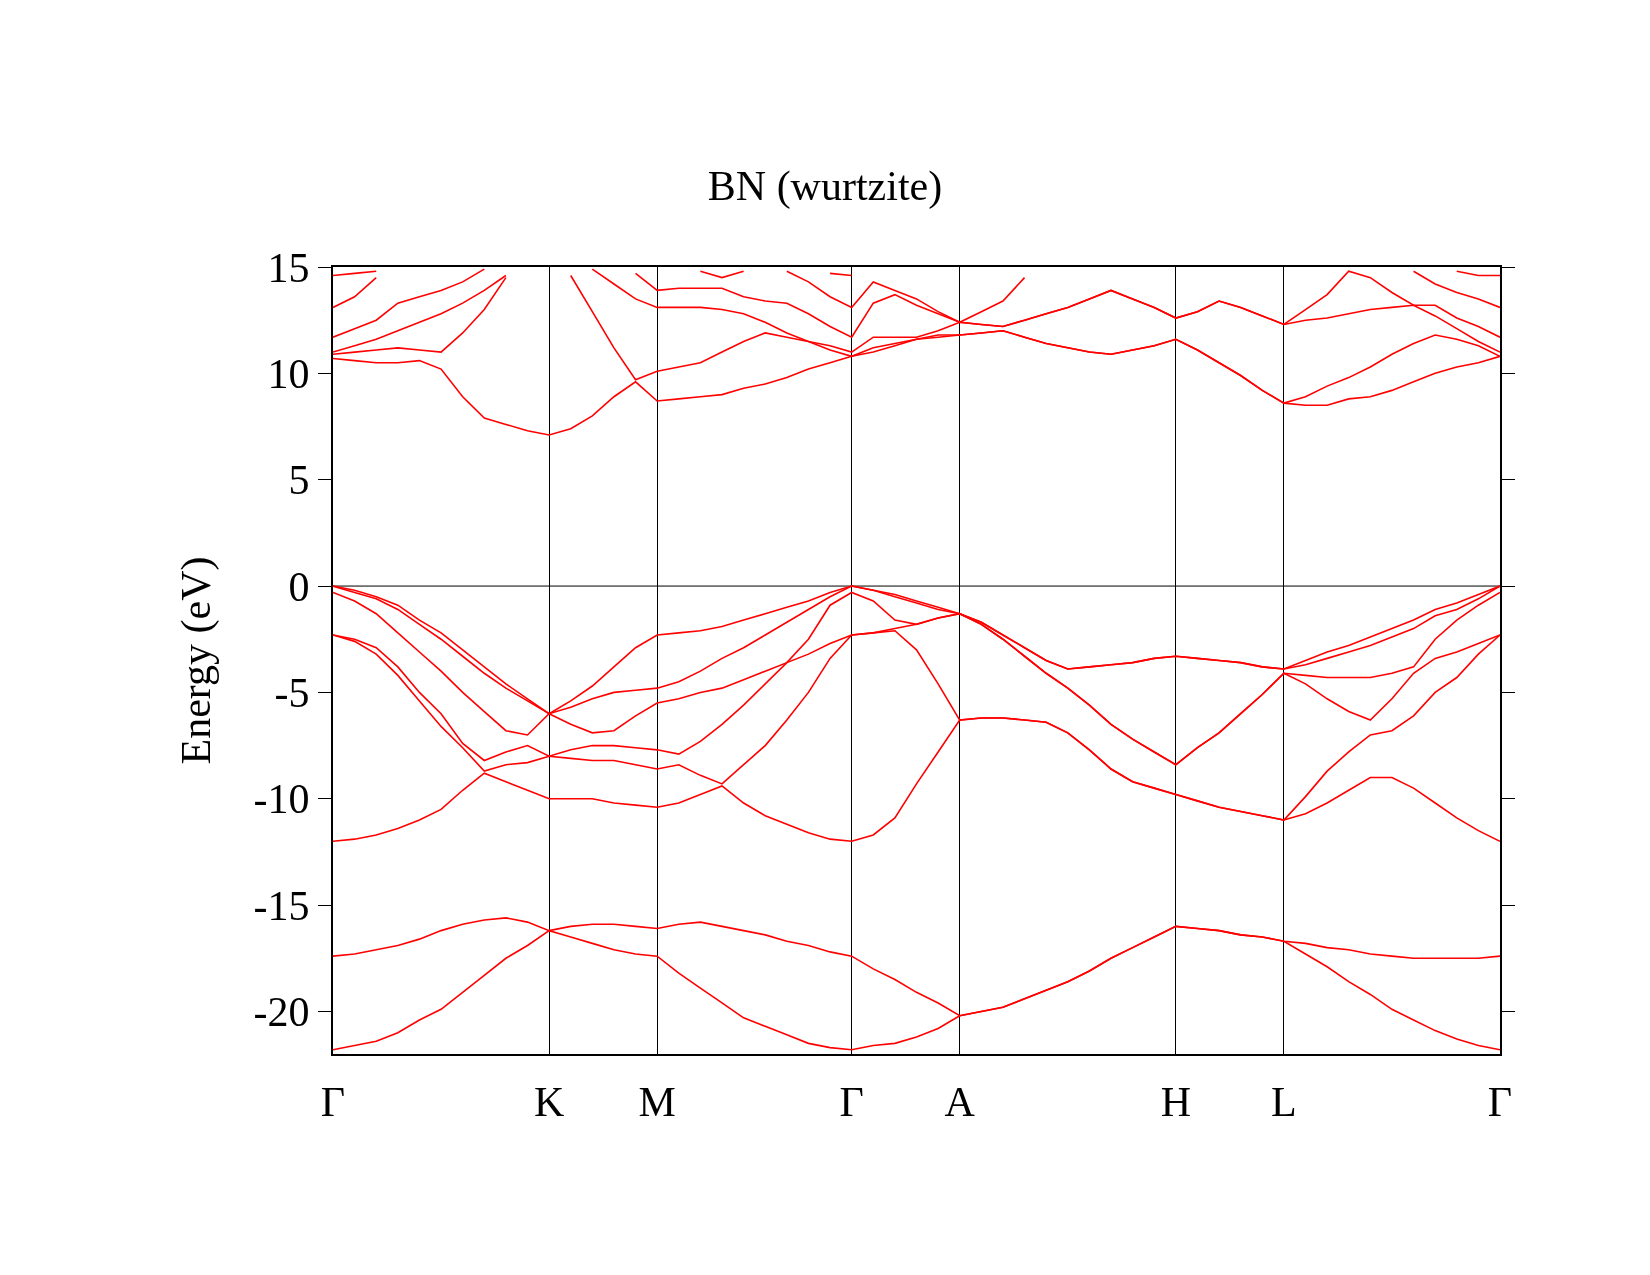 Image resolution: width=1650 pixels, height=1275 pixels. Describe the element at coordinates (1284, 1102) in the screenshot. I see `x-tick-label: L` at that location.